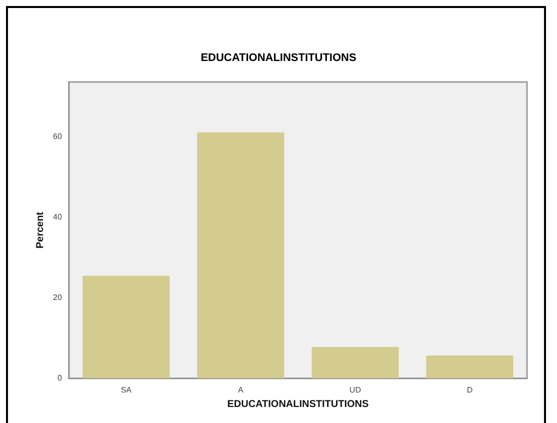  I want to click on x-tick-label: UD, so click(355, 389).